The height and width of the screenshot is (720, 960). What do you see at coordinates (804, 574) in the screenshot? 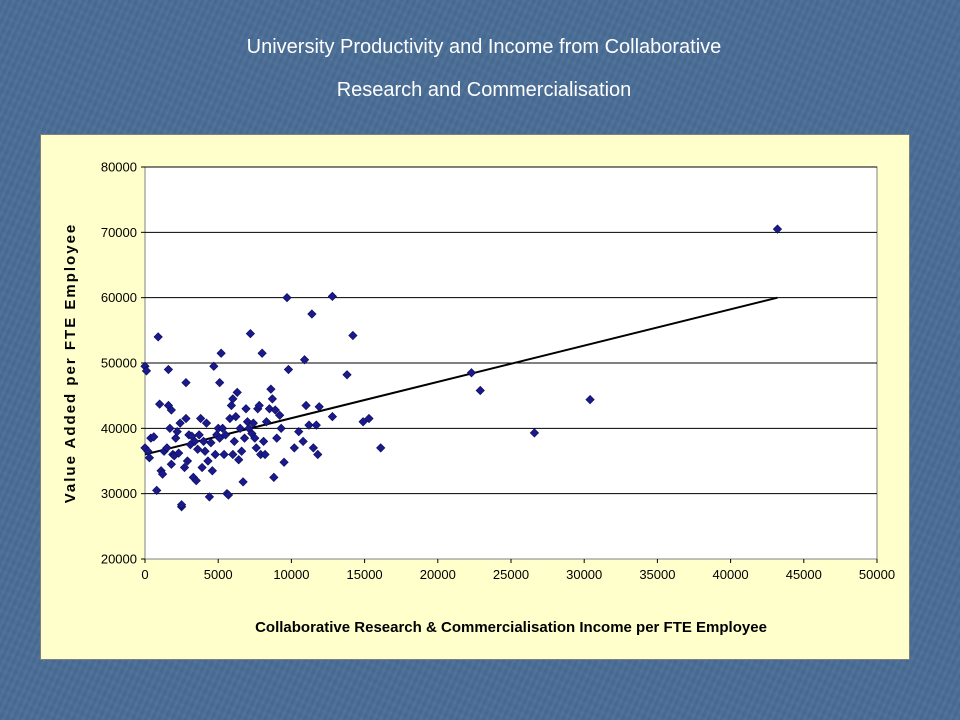
I see `x-tick-label: 45000` at bounding box center [804, 574].